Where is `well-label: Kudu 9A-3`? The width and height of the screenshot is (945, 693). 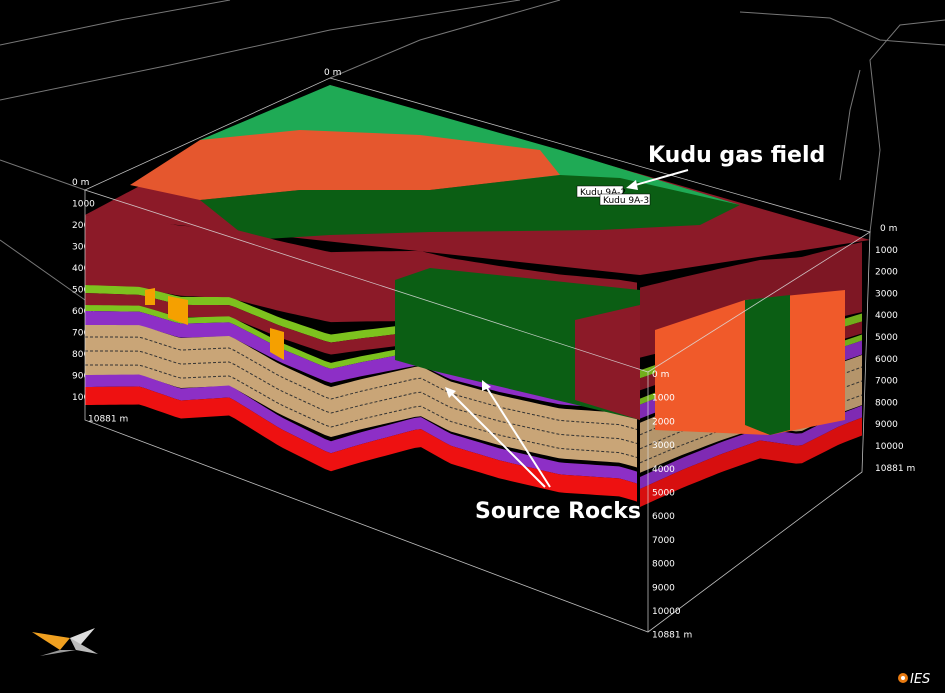 well-label: Kudu 9A-3 is located at coordinates (626, 201).